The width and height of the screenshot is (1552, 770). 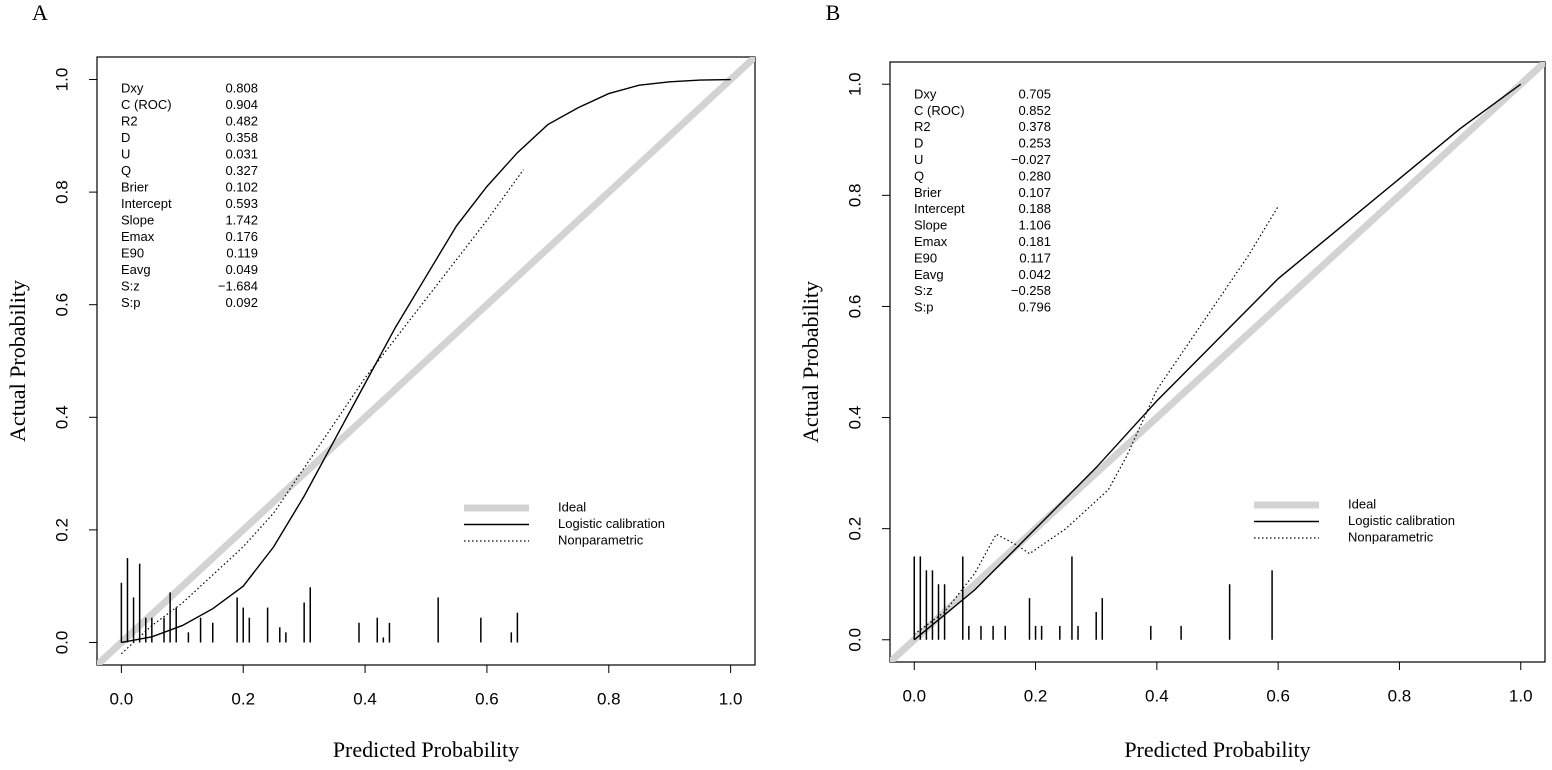 What do you see at coordinates (1034, 175) in the screenshot?
I see `stat-value: 0.280` at bounding box center [1034, 175].